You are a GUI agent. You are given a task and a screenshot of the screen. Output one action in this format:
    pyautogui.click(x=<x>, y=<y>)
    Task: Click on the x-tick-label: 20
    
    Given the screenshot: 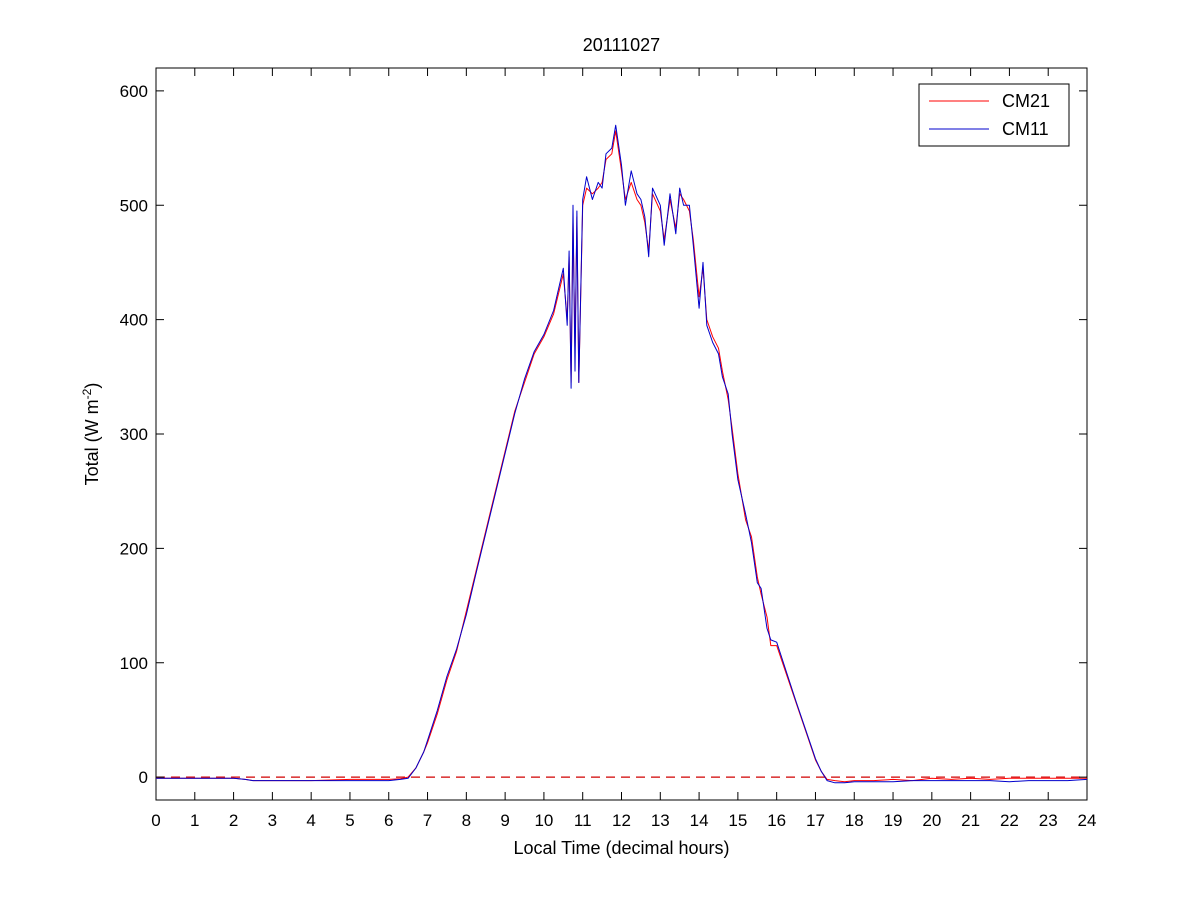 What is the action you would take?
    pyautogui.click(x=931, y=820)
    